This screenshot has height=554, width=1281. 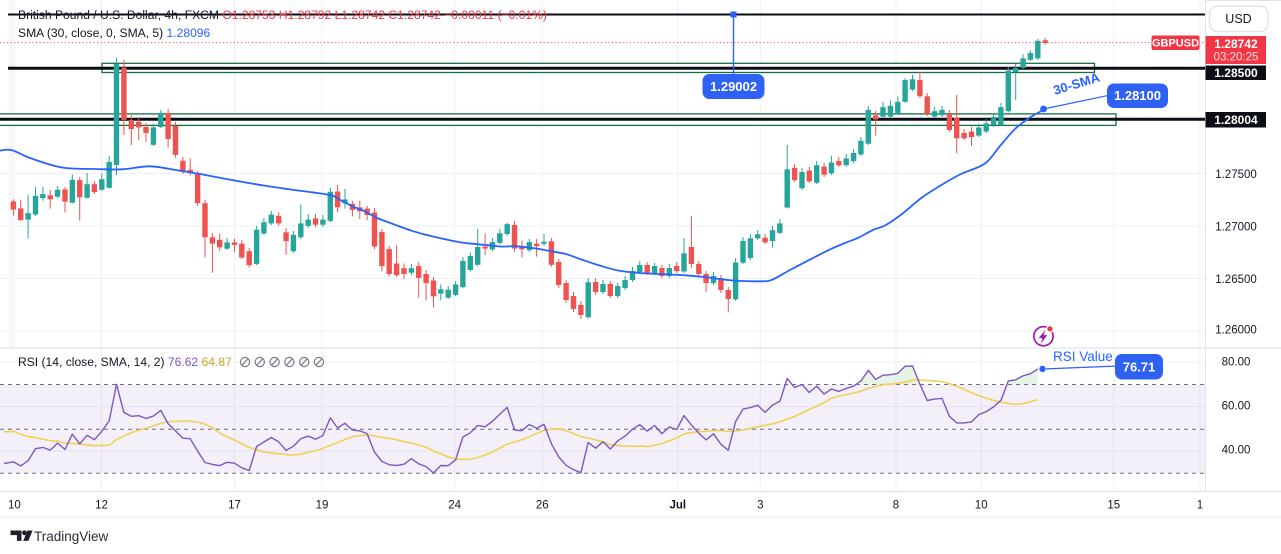 What do you see at coordinates (234, 506) in the screenshot?
I see `svg-text: 17` at bounding box center [234, 506].